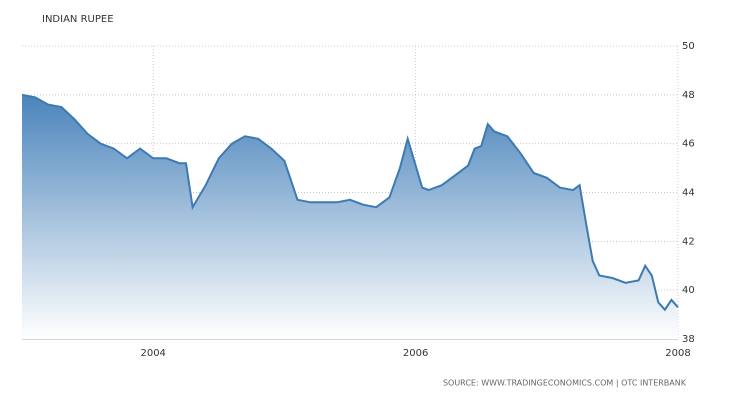  What do you see at coordinates (688, 241) in the screenshot?
I see `y-tick-label: 42` at bounding box center [688, 241].